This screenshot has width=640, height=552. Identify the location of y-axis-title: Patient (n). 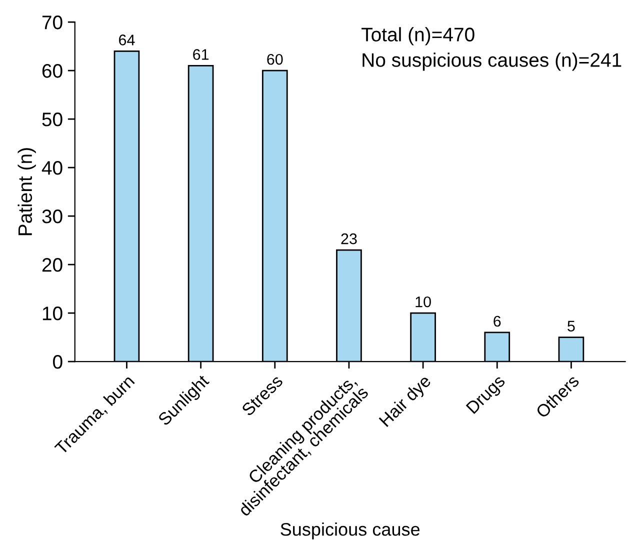
(27, 192).